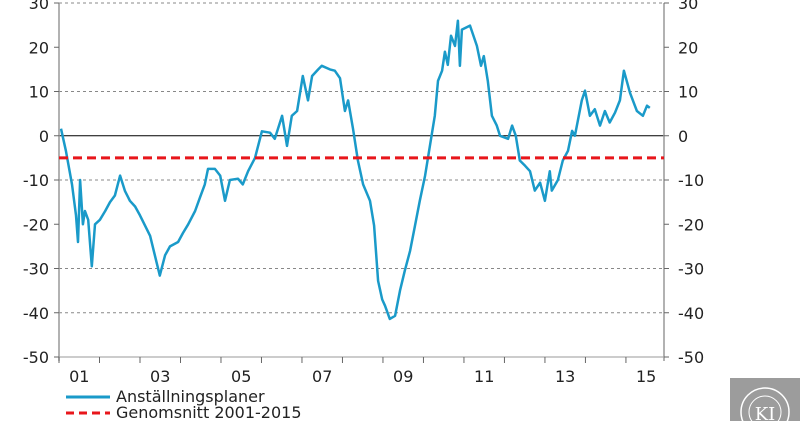 The width and height of the screenshot is (804, 421). What do you see at coordinates (688, 92) in the screenshot?
I see `y-tick-label-right: 10` at bounding box center [688, 92].